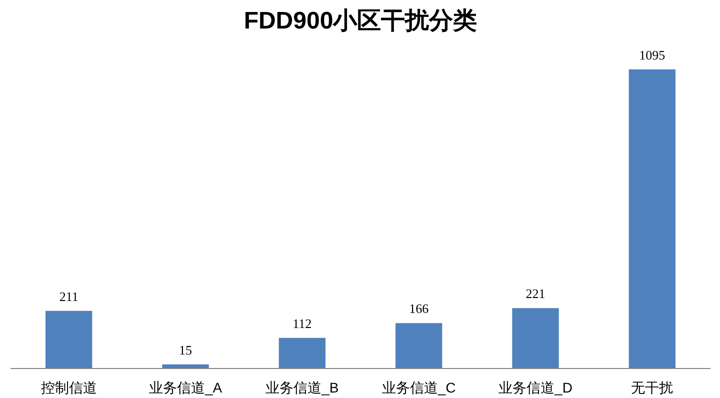  What do you see at coordinates (302, 388) in the screenshot?
I see `x-tick-label: 业务信道_B` at bounding box center [302, 388].